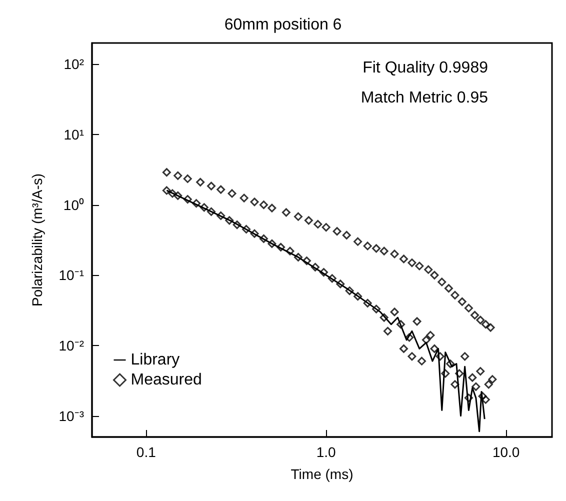  What do you see at coordinates (74, 64) in the screenshot?
I see `y-tick-label: 10²` at bounding box center [74, 64].